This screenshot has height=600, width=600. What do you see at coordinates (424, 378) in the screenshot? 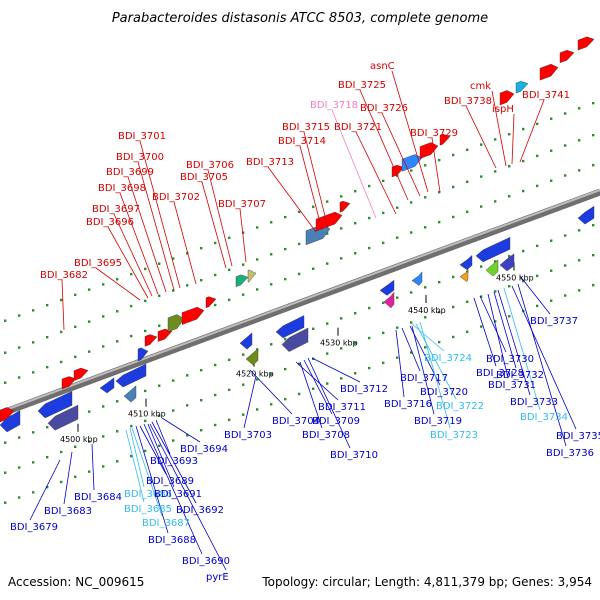
I see `gene-label: BDI_3717` at bounding box center [424, 378].